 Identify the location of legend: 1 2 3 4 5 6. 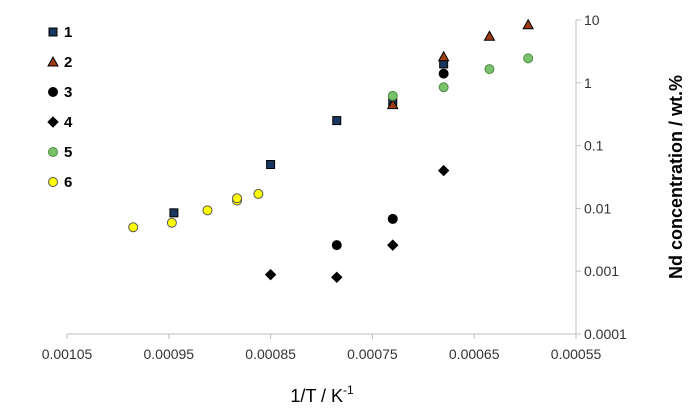
(60, 107).